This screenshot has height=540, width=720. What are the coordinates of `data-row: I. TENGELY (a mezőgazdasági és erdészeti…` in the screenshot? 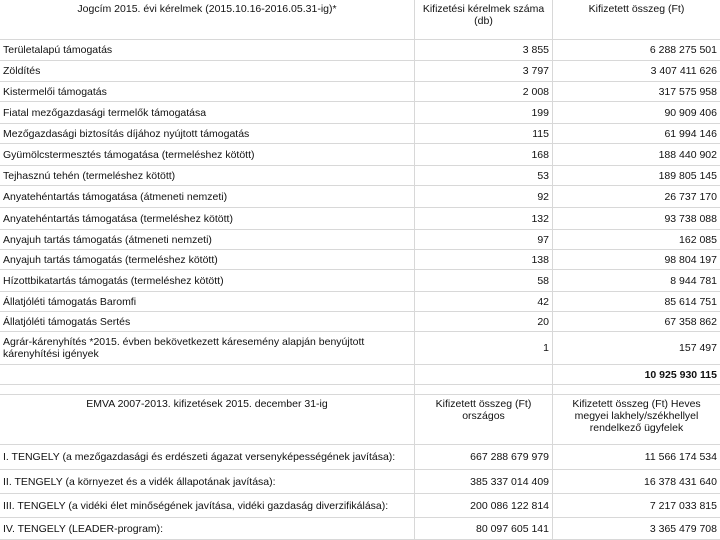 It's located at (360, 457).